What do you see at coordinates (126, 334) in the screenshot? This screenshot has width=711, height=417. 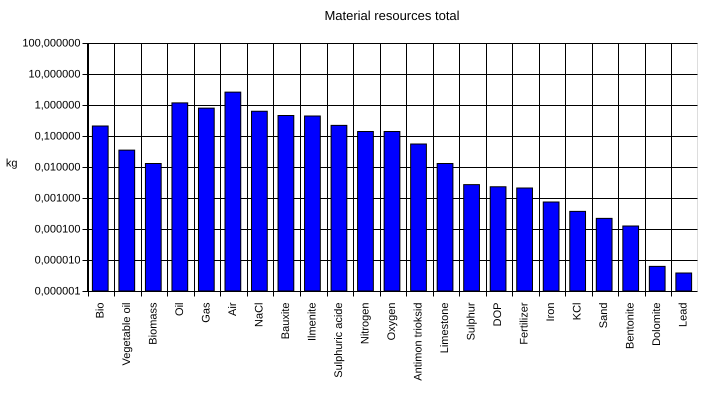 I see `x-tick-label: Vegetable oil` at bounding box center [126, 334].